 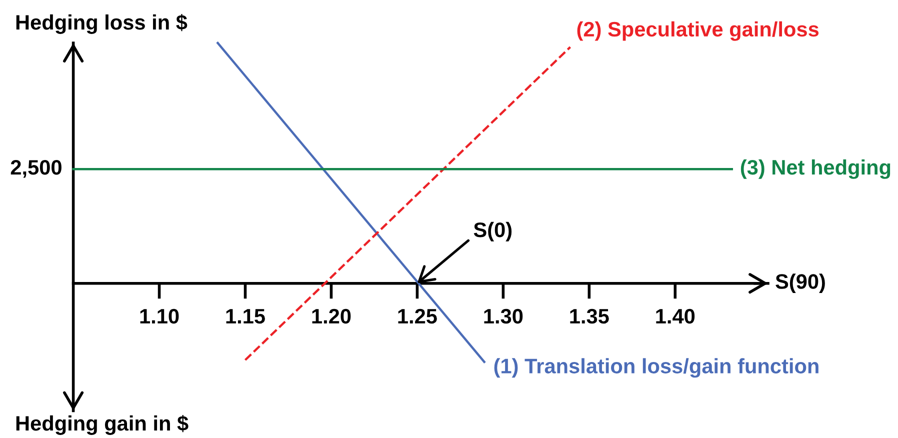 What do you see at coordinates (102, 24) in the screenshot?
I see `y-axis-title: Hedging loss in $` at bounding box center [102, 24].